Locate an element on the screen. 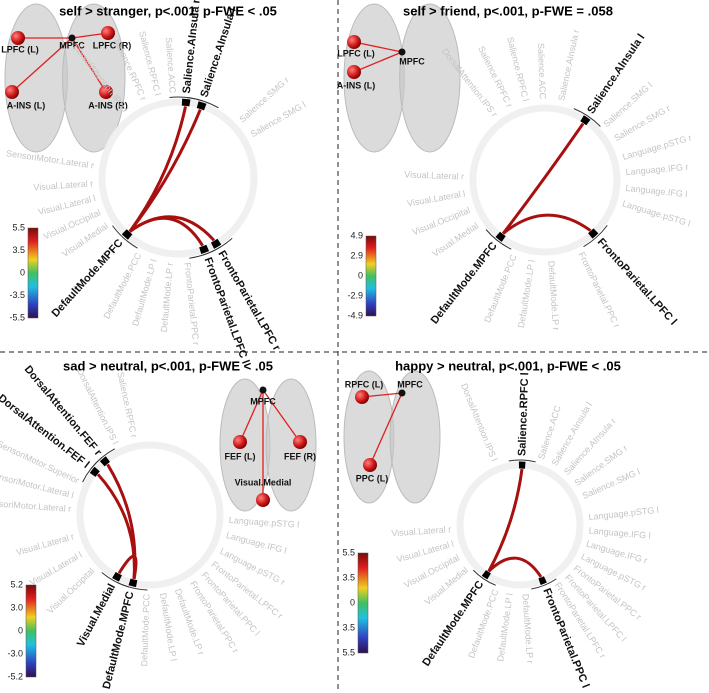 The image size is (709, 693). colorbar-tick: 4.9 is located at coordinates (356, 235).